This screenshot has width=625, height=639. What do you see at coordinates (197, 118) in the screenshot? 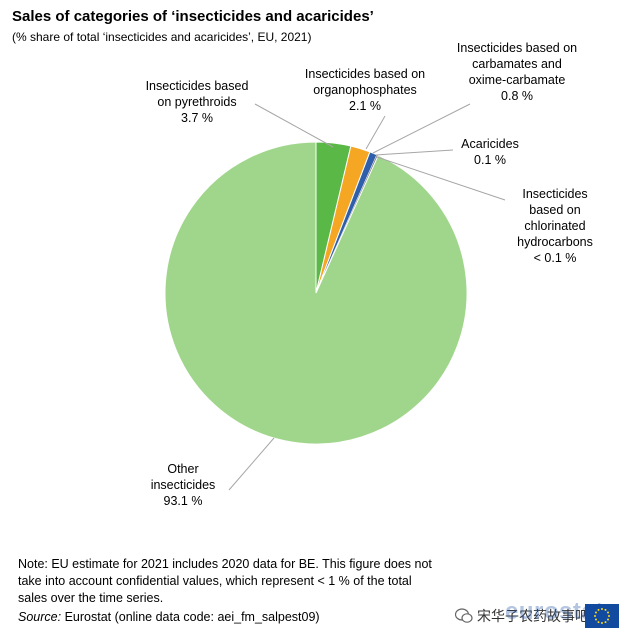
I see `slice-label-line: 3.7 %` at bounding box center [197, 118].